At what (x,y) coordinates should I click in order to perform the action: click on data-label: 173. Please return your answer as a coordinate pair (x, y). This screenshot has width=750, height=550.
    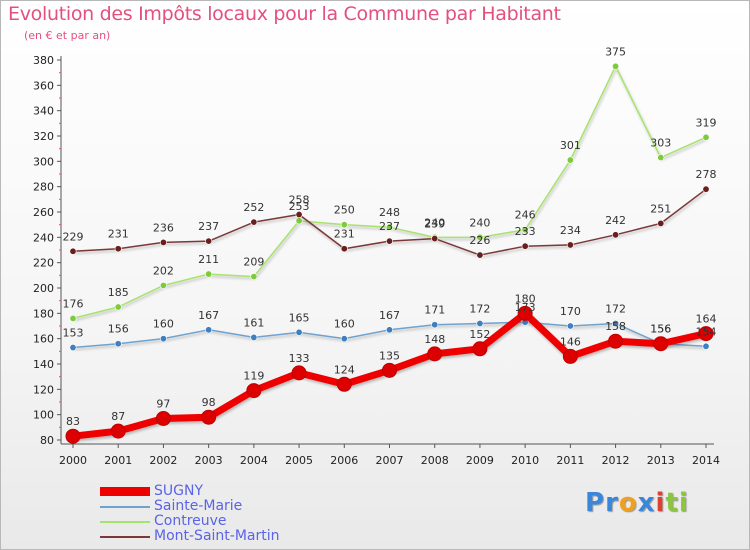
    Looking at the image, I should click on (525, 307).